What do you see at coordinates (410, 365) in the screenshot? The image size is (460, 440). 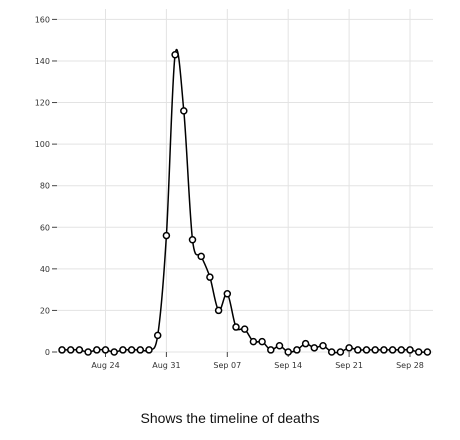 I see `x-tick-label: Sep 28` at bounding box center [410, 365].